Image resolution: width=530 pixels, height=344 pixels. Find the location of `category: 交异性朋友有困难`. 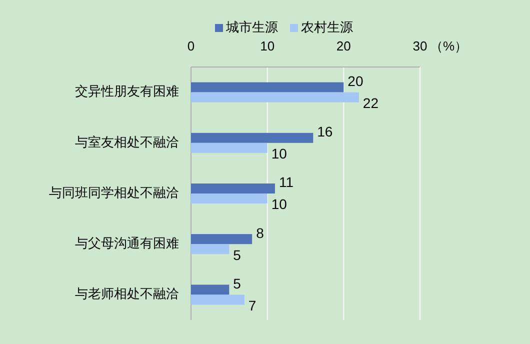

category: 交异性朋友有困难 is located at coordinates (127, 91).